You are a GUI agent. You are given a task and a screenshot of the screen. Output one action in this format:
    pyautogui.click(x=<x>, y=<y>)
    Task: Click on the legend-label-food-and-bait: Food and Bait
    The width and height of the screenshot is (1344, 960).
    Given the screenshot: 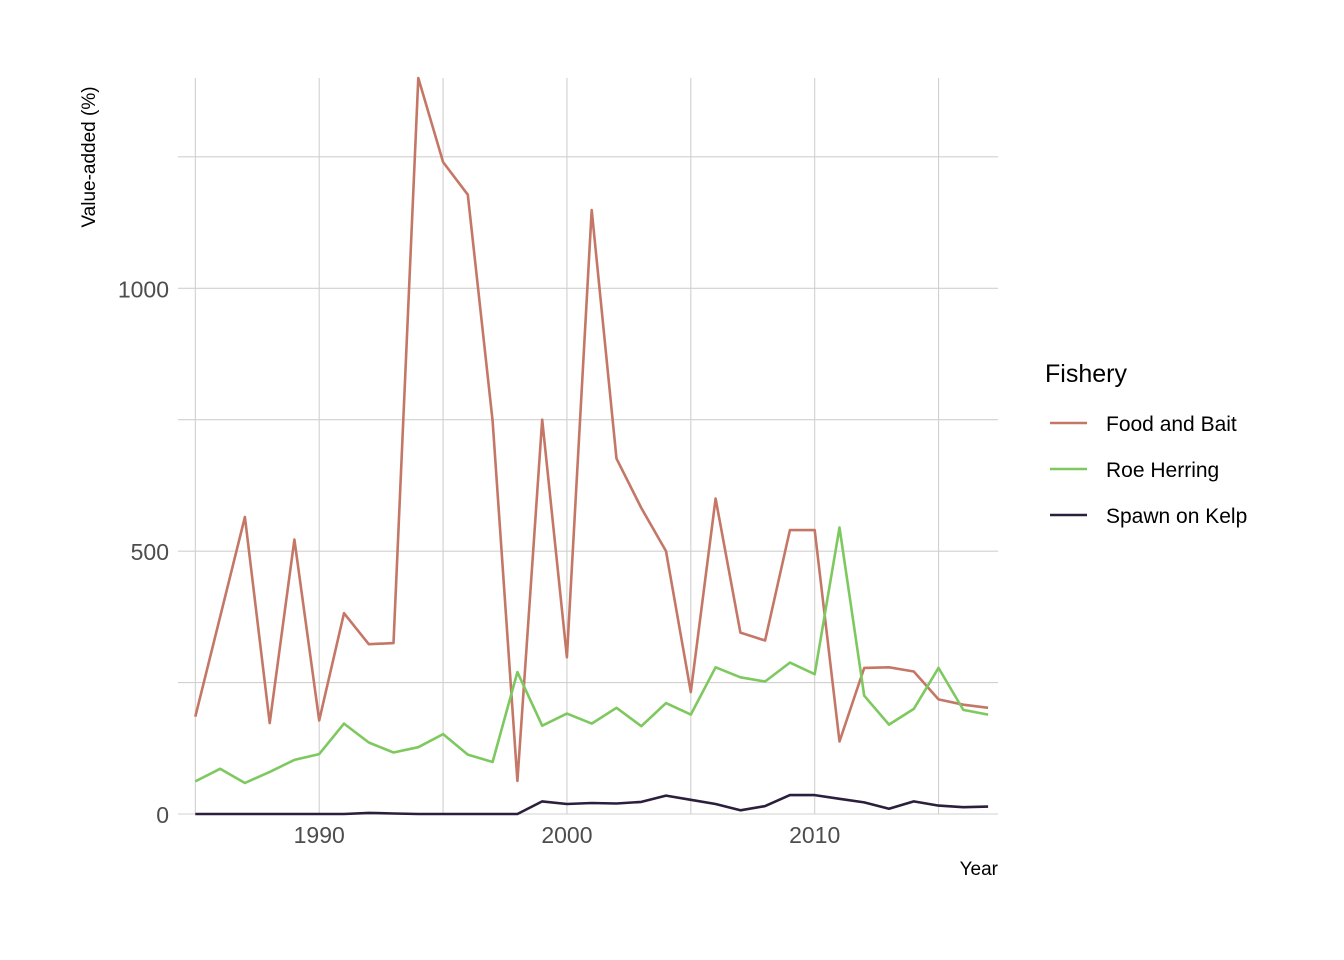 What is the action you would take?
    pyautogui.click(x=1171, y=424)
    